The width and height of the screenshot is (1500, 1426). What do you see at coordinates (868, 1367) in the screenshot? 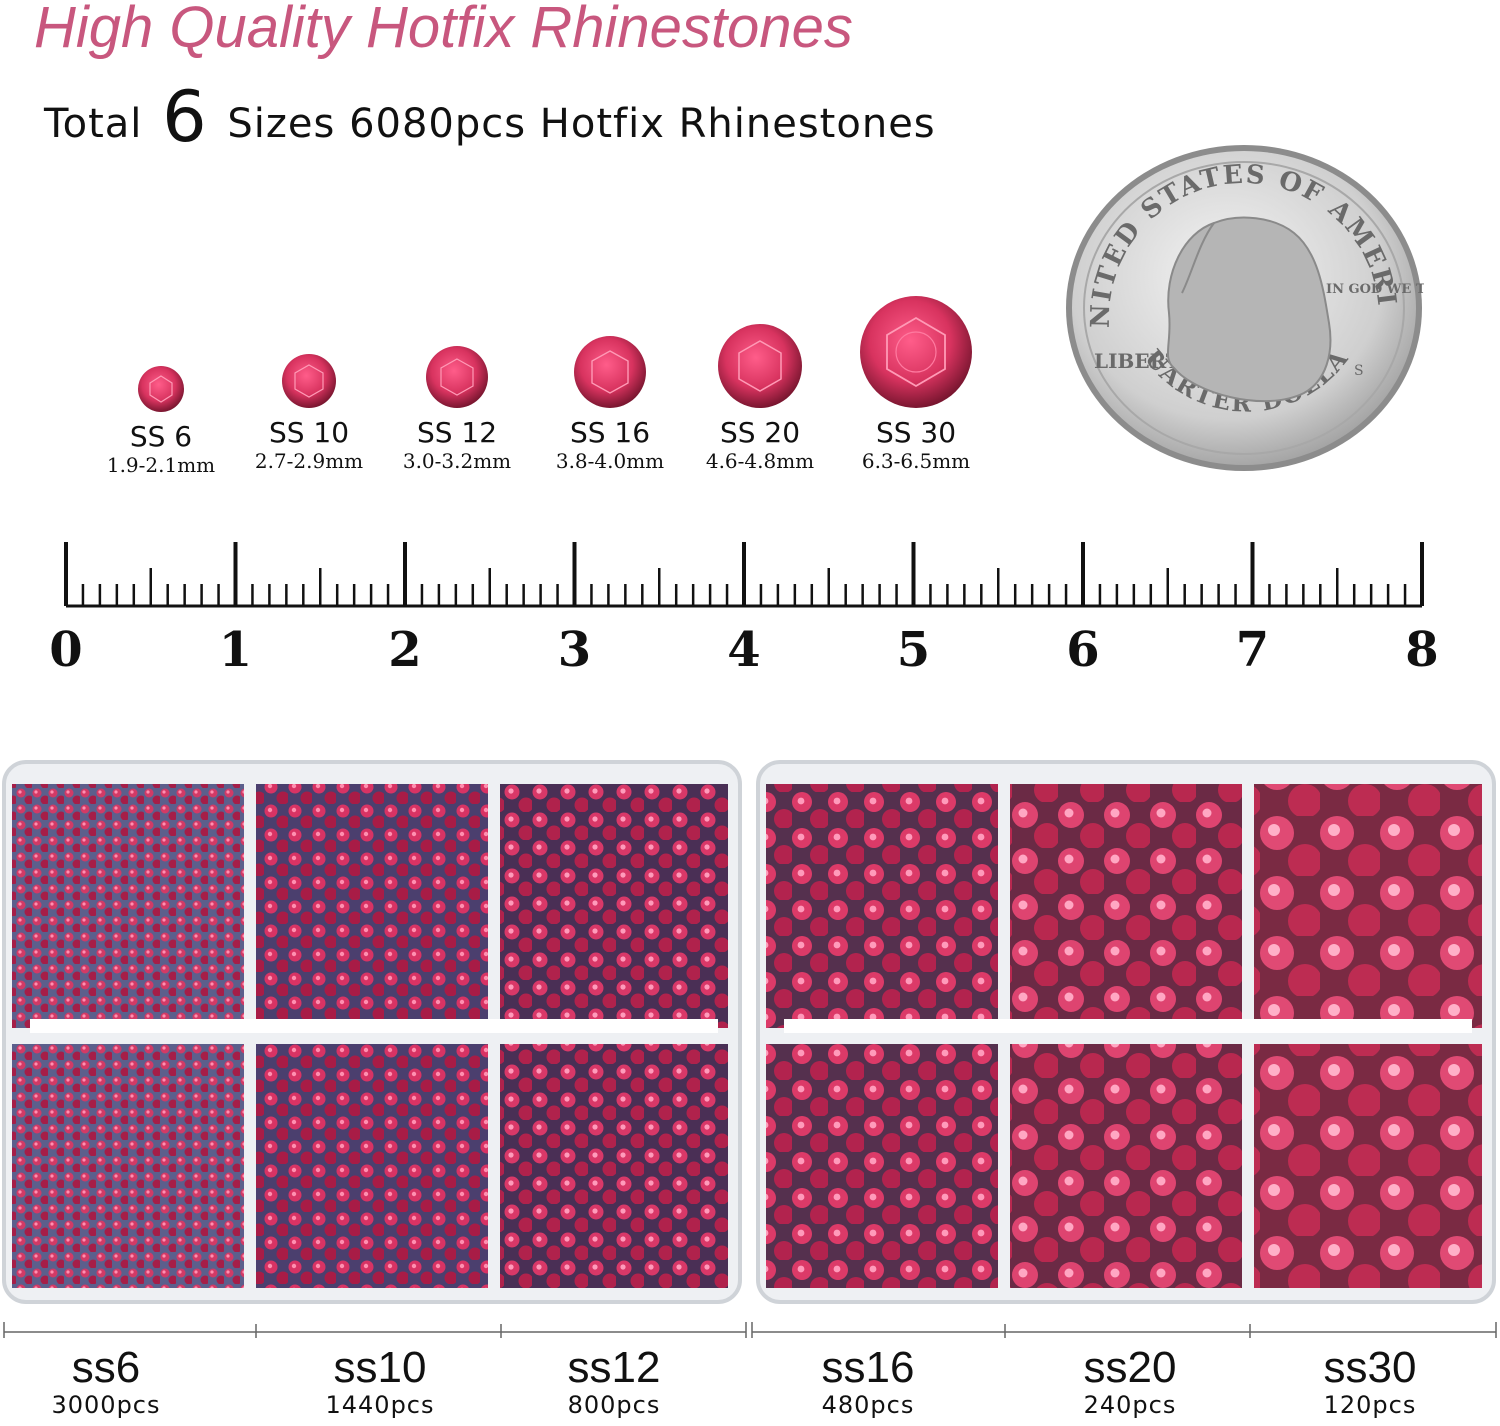
I see `tray-size-name: ss16` at bounding box center [868, 1367].